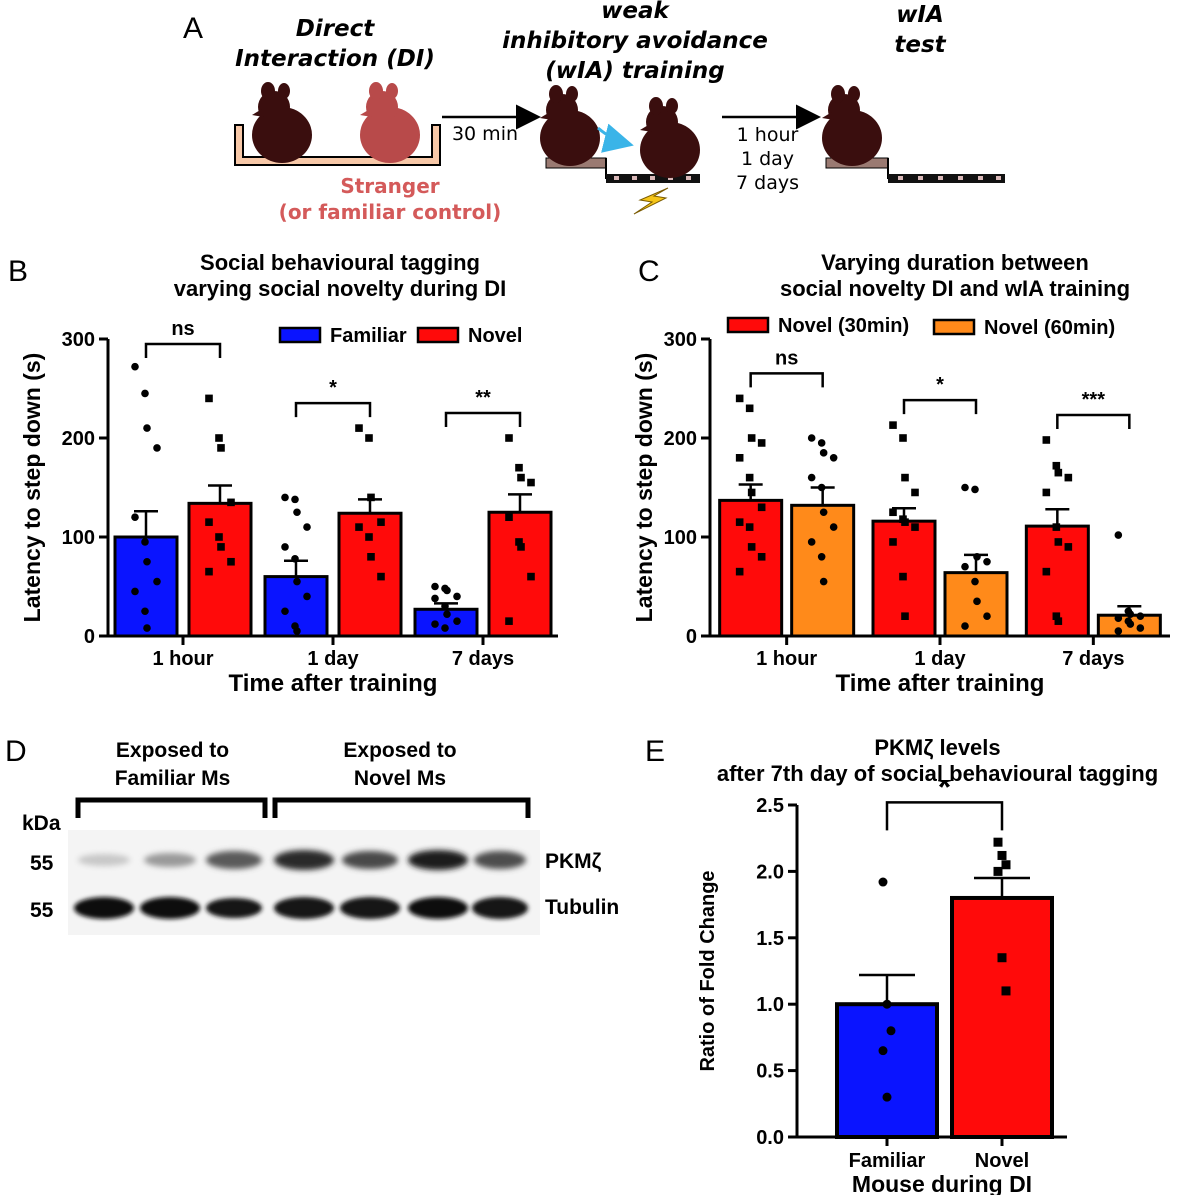  What do you see at coordinates (182, 329) in the screenshot?
I see `significance-label: ns` at bounding box center [182, 329].